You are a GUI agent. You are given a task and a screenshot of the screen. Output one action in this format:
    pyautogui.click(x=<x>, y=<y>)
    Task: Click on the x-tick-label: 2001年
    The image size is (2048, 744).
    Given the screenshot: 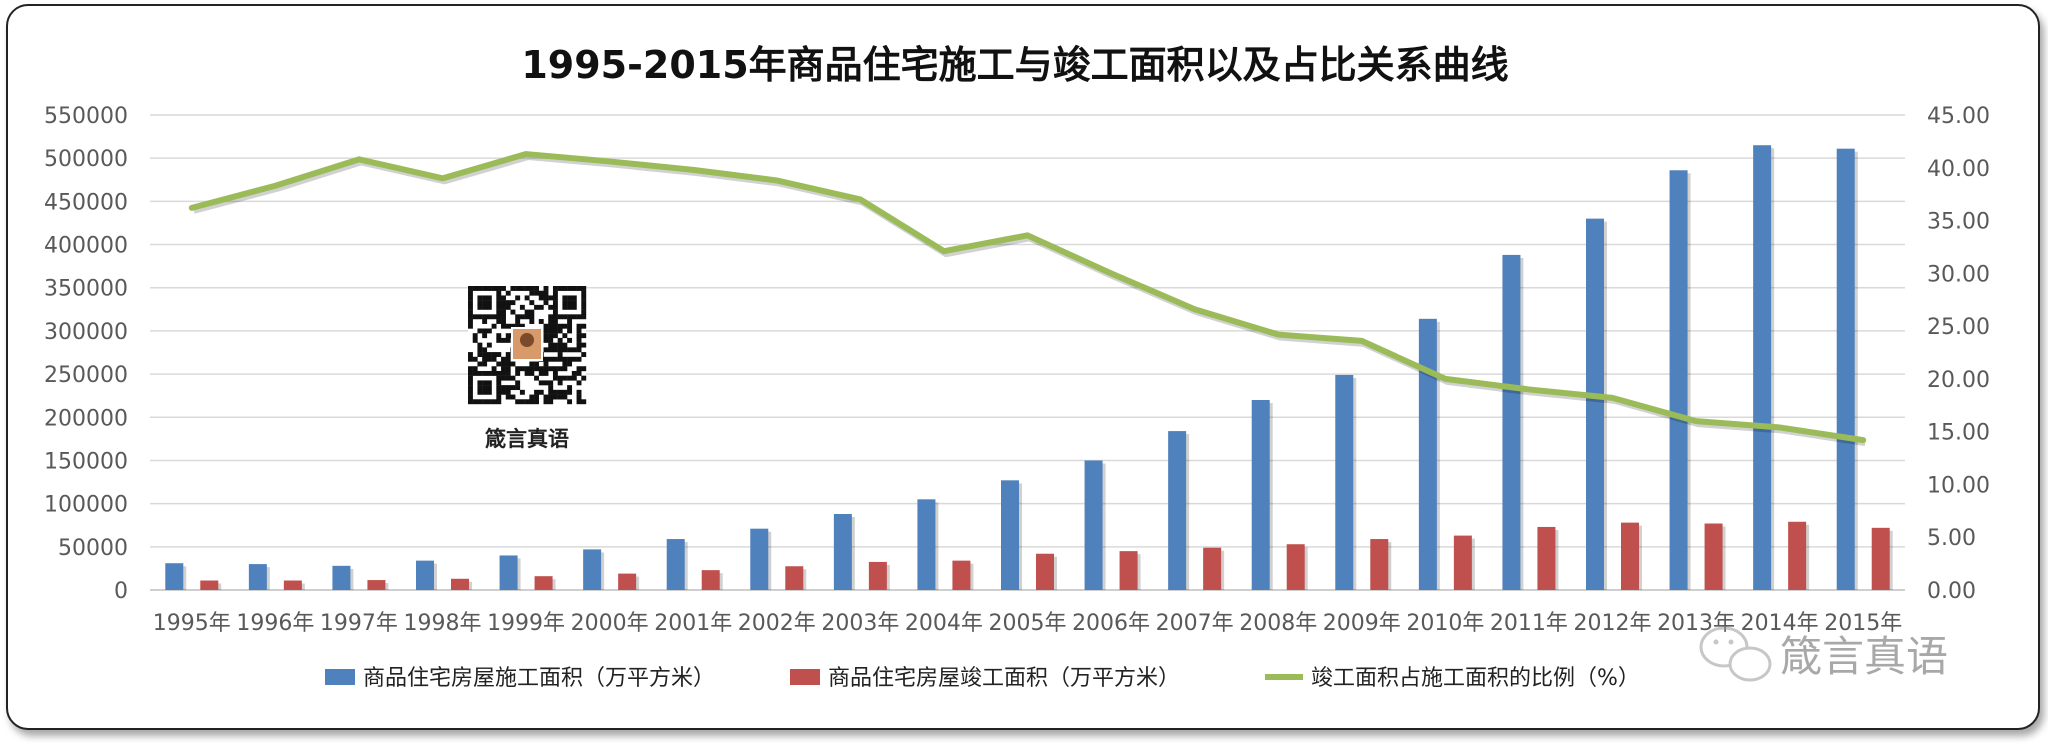 What is the action you would take?
    pyautogui.click(x=693, y=623)
    